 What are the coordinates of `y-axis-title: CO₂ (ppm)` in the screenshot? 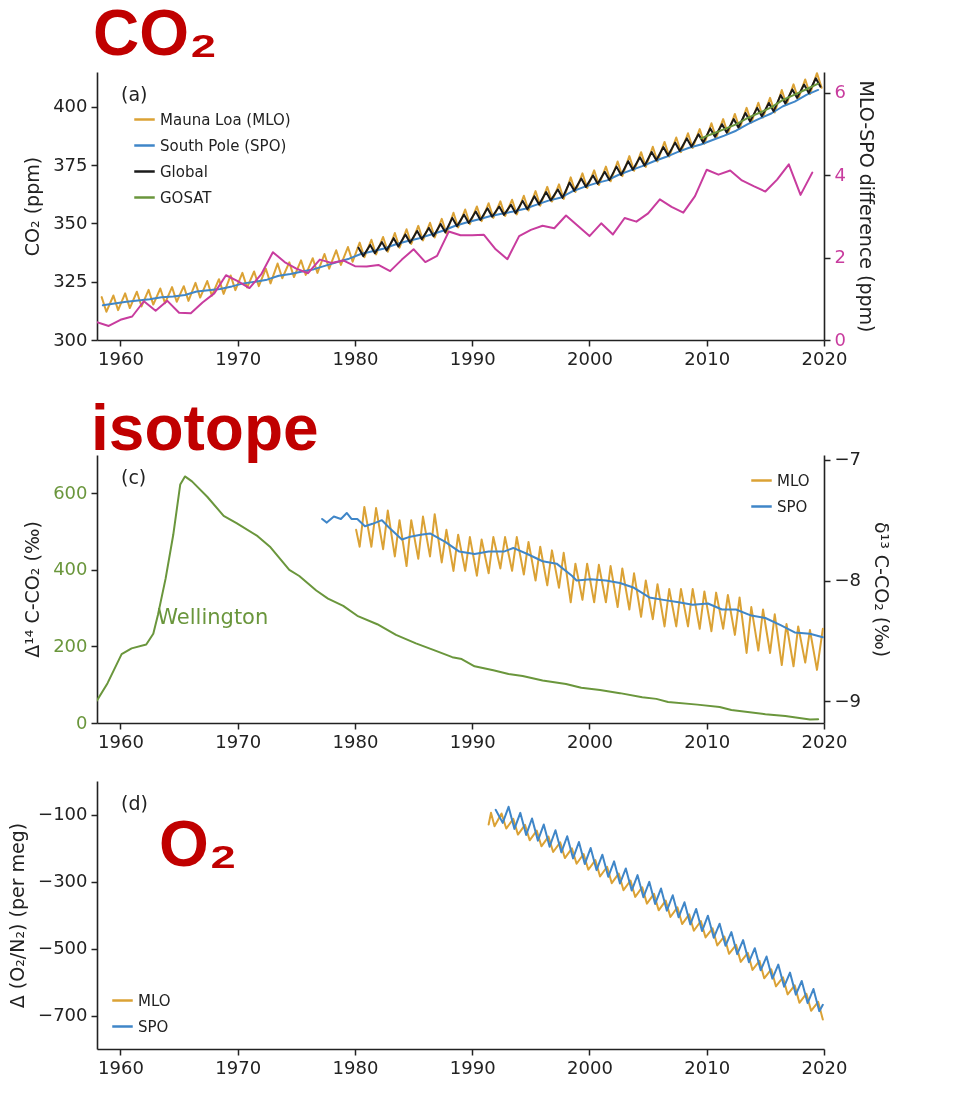 It's located at (32, 206).